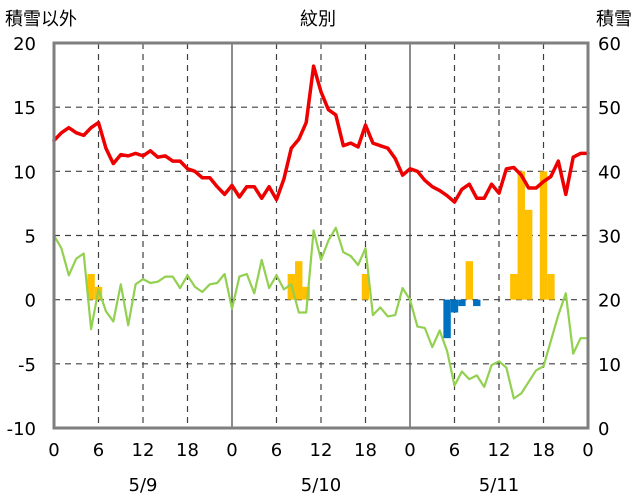 This screenshot has width=636, height=501. What do you see at coordinates (603, 429) in the screenshot?
I see `right-tick-label: 0` at bounding box center [603, 429].